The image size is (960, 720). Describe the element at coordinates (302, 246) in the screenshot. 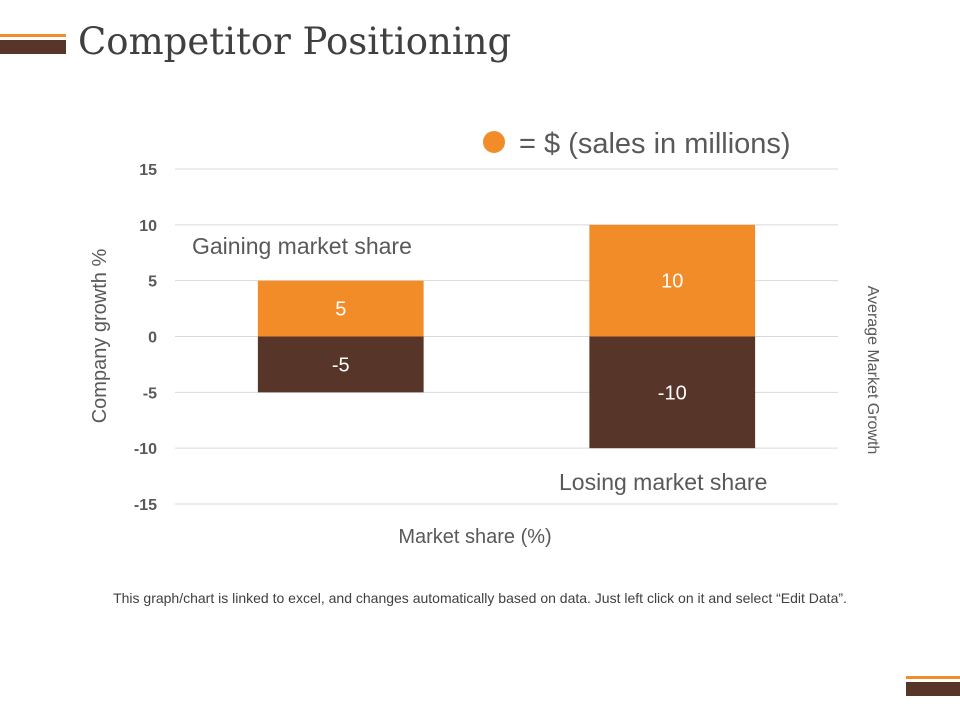

I see `annotation-gaining: Gaining market share` at that location.